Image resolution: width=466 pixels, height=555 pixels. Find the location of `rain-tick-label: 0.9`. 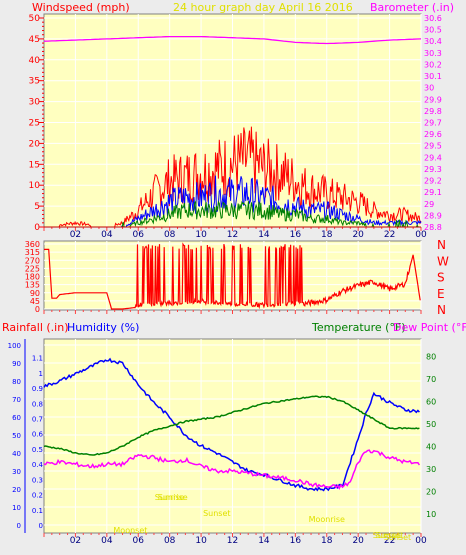

rain-tick-label: 0.9 is located at coordinates (37, 389).